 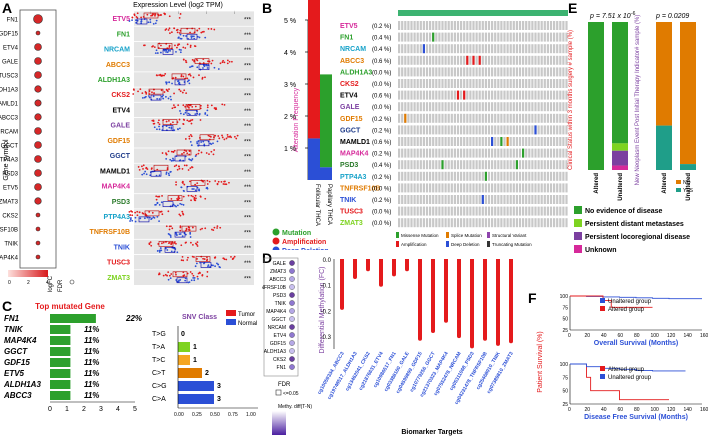 What do you see at coordinates (279, 296) in the screenshot?
I see `heatmap-gene-label: PSD3` at bounding box center [279, 296].